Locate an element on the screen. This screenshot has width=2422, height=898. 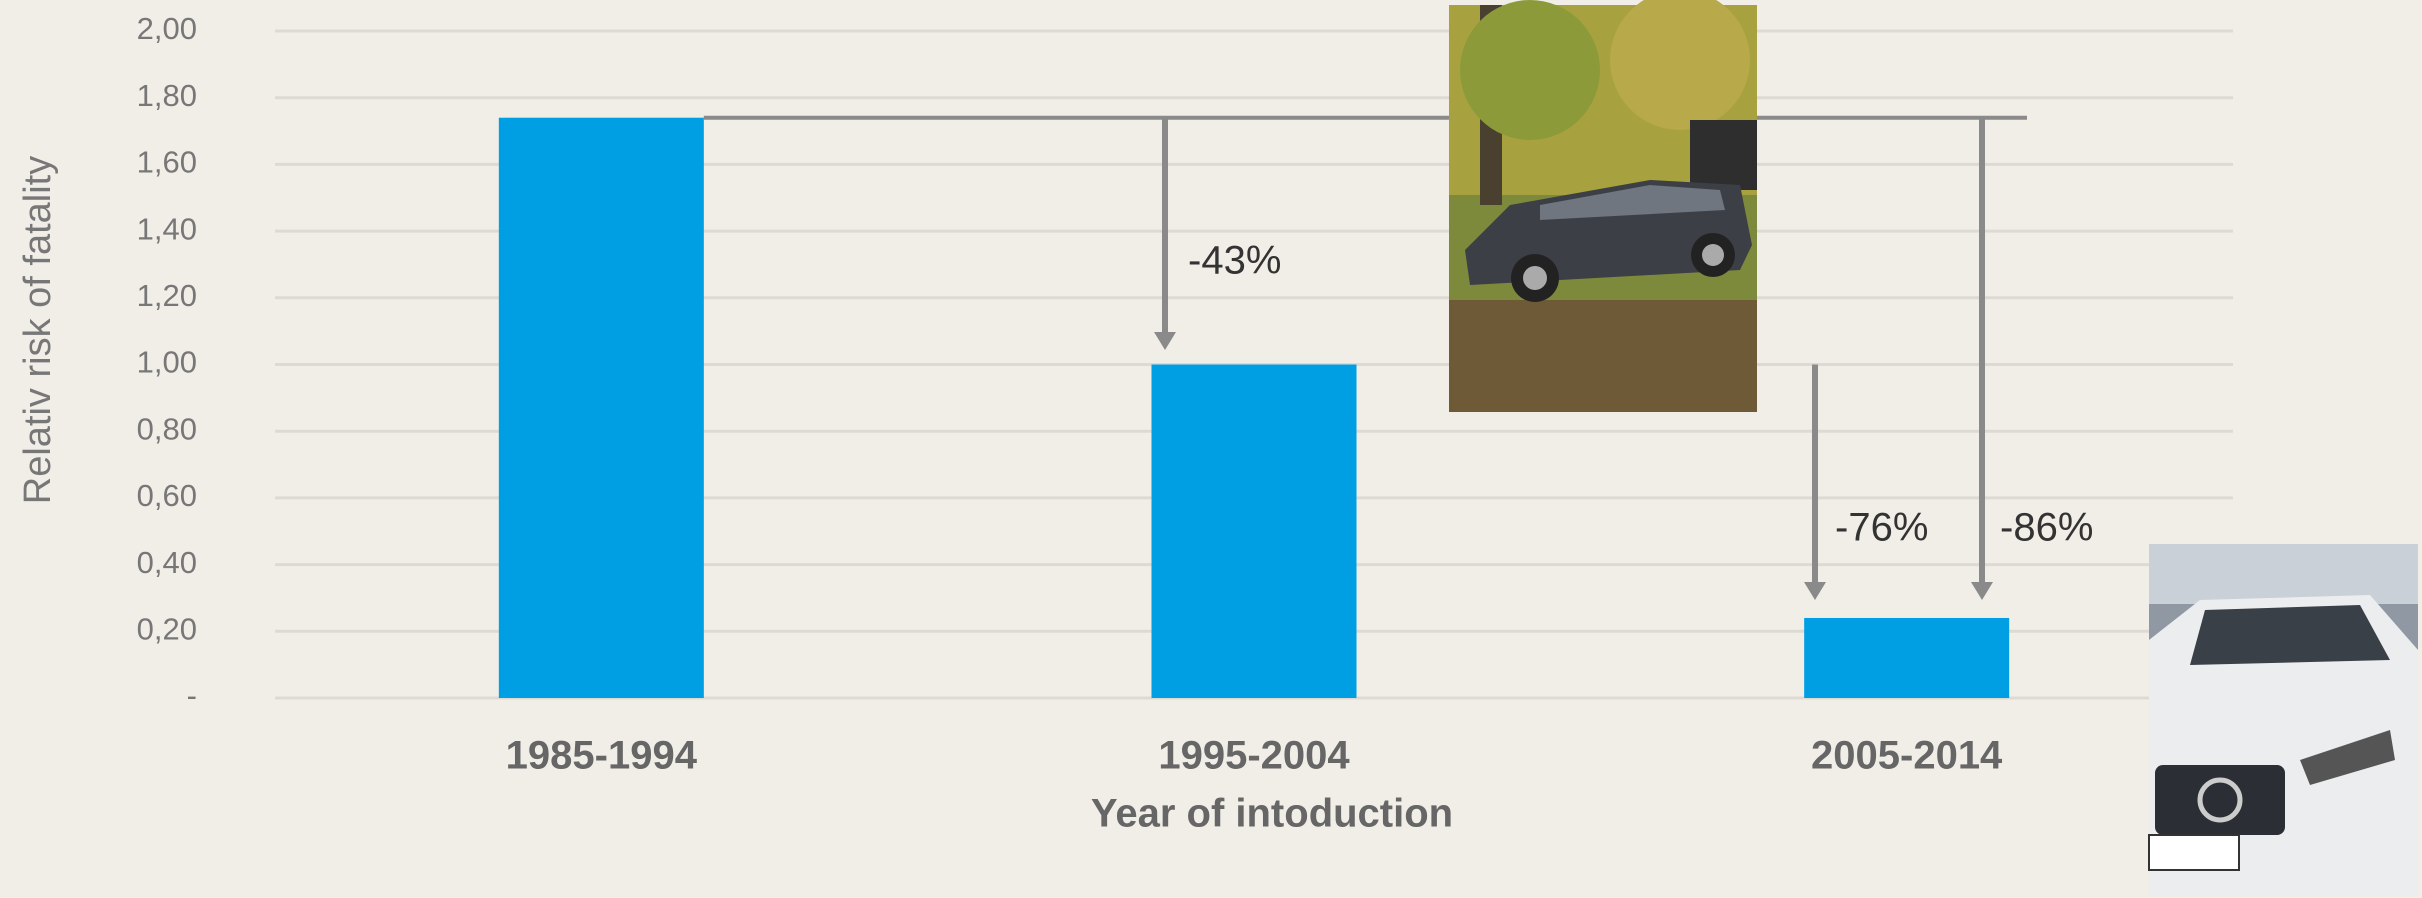
annotation: -76% is located at coordinates (1881, 528).